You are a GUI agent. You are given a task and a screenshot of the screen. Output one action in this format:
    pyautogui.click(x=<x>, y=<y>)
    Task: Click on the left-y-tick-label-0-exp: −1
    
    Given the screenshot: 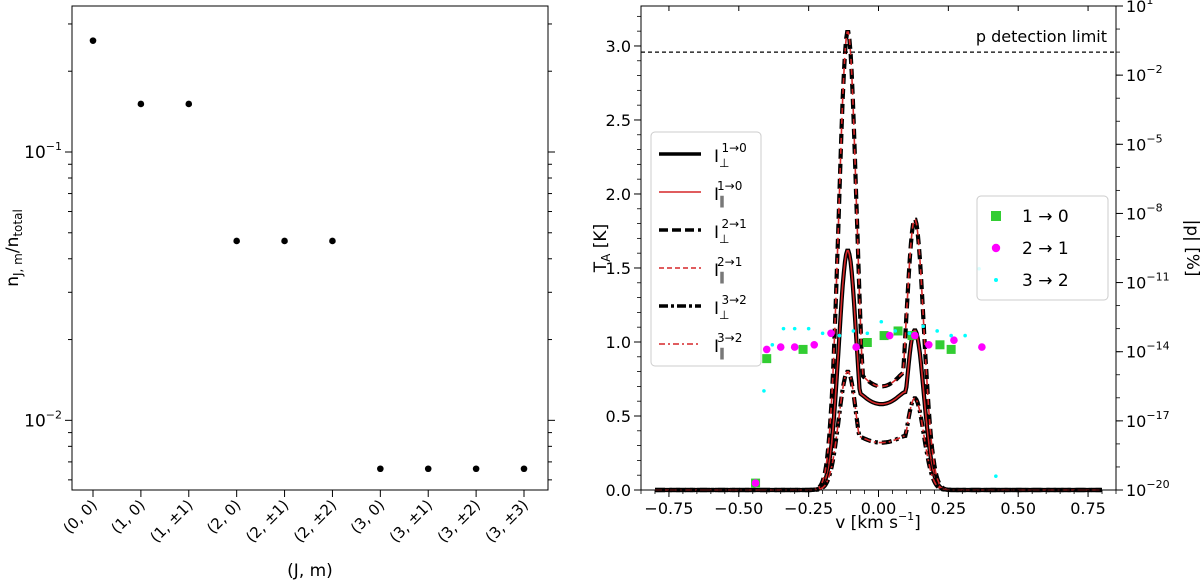 What is the action you would take?
    pyautogui.click(x=54, y=146)
    